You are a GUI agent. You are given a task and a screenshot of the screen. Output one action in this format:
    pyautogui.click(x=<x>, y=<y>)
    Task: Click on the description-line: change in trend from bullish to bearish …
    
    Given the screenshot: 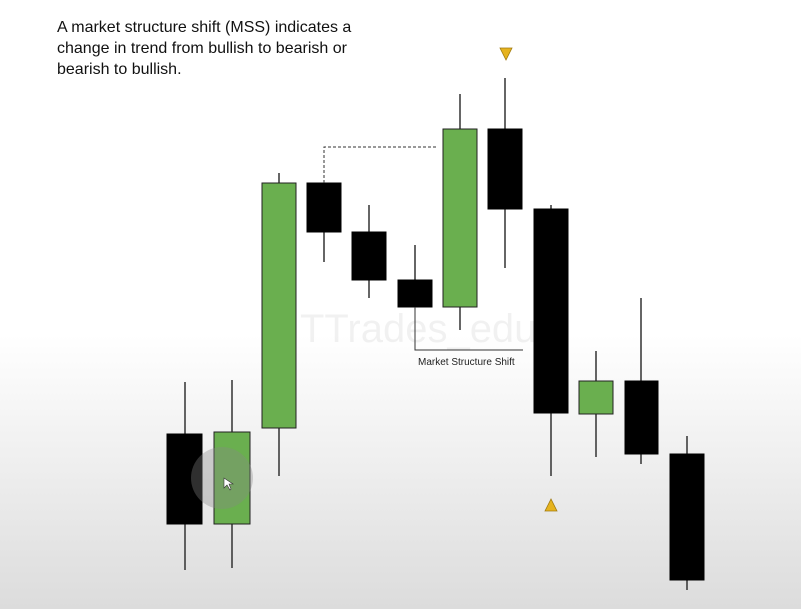 What is the action you would take?
    pyautogui.click(x=202, y=48)
    